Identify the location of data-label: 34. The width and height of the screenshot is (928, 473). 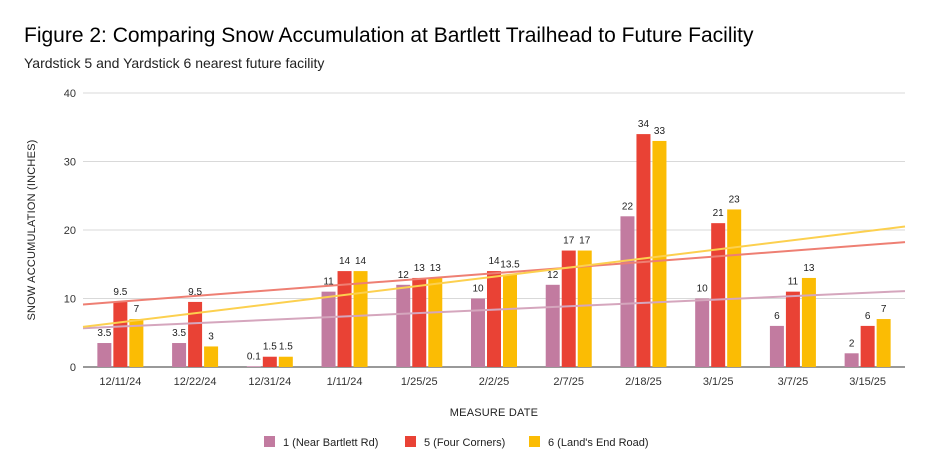
(644, 124).